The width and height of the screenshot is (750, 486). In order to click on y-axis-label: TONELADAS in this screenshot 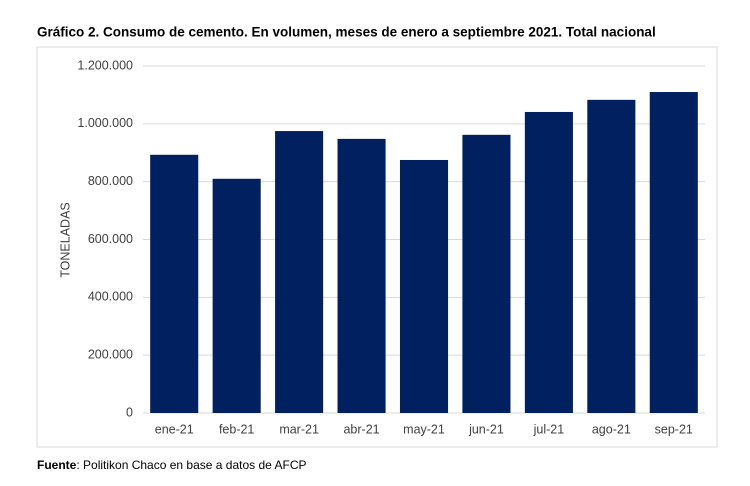, I will do `click(65, 240)`.